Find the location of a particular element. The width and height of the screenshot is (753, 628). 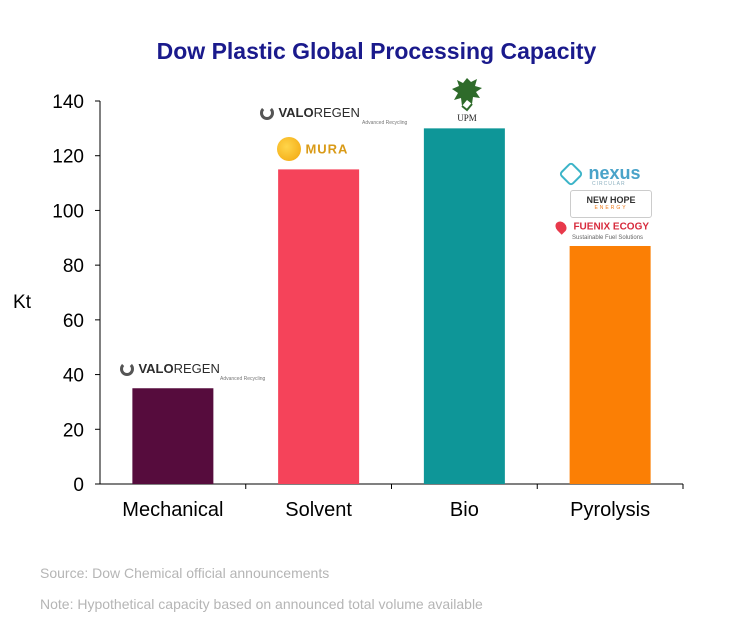

fuenix-sub: Sustainable Fuel Solutions is located at coordinates (608, 238).